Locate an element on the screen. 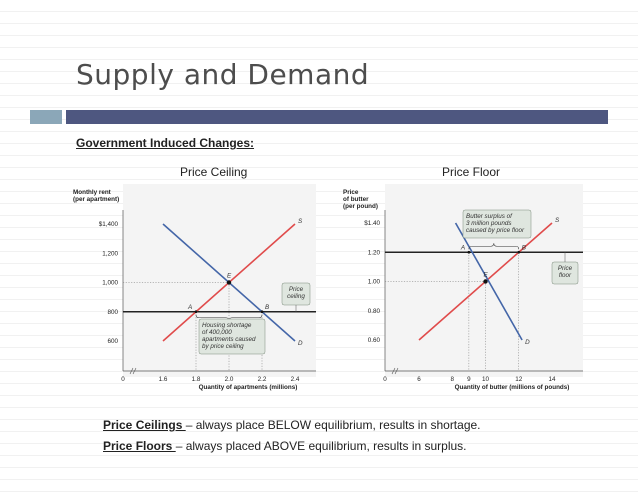 Image resolution: width=638 pixels, height=493 pixels. floor-y-tick-label: 1.00 is located at coordinates (374, 282).